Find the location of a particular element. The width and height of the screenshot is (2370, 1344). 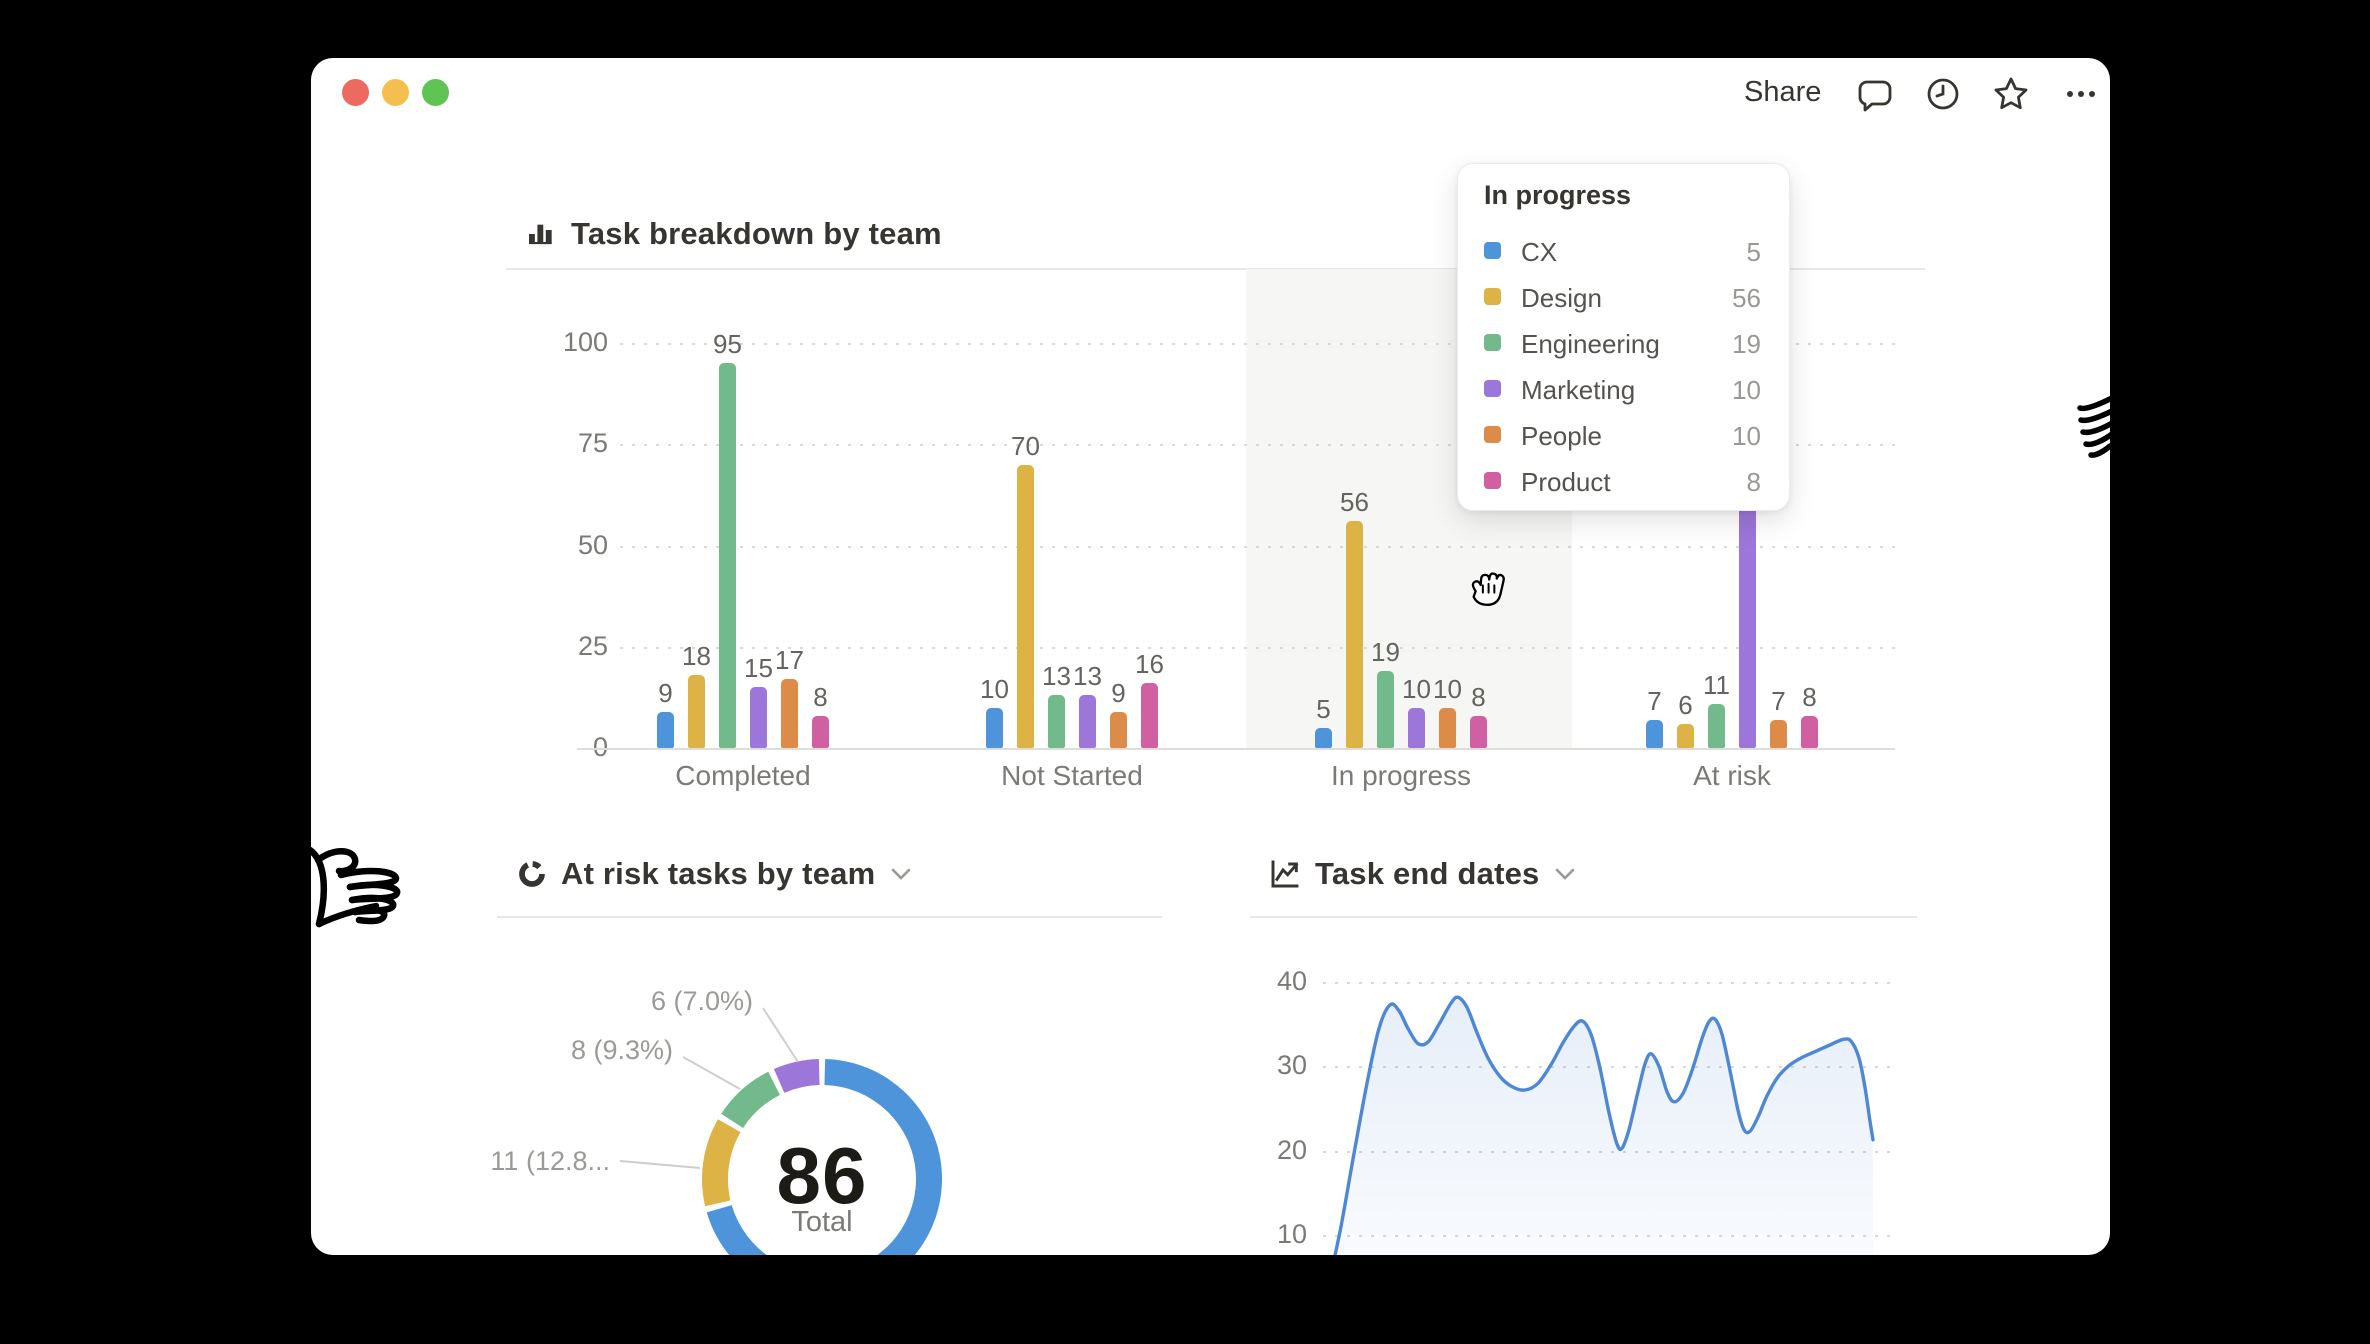

bar-at-risk-people is located at coordinates (1778, 733).